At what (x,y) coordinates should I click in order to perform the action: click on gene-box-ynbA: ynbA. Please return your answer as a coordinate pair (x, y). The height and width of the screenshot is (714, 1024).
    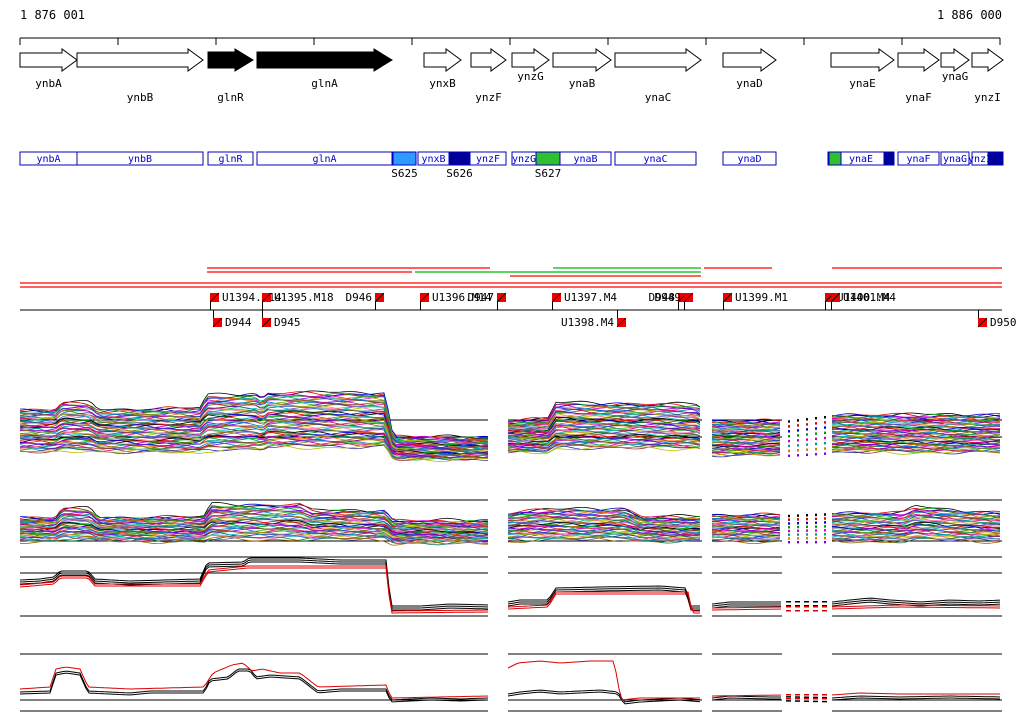
    Looking at the image, I should click on (48, 158).